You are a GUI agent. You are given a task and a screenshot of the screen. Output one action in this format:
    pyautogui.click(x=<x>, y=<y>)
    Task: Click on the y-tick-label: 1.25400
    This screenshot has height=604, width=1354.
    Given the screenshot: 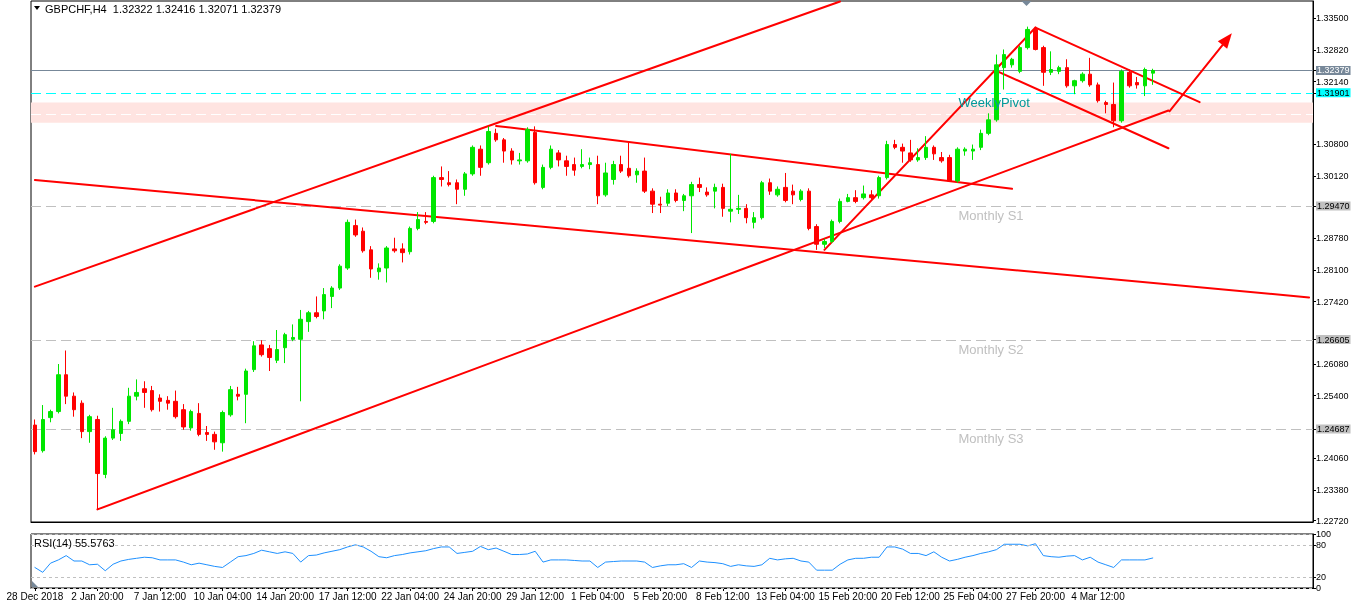 What is the action you would take?
    pyautogui.click(x=1332, y=395)
    